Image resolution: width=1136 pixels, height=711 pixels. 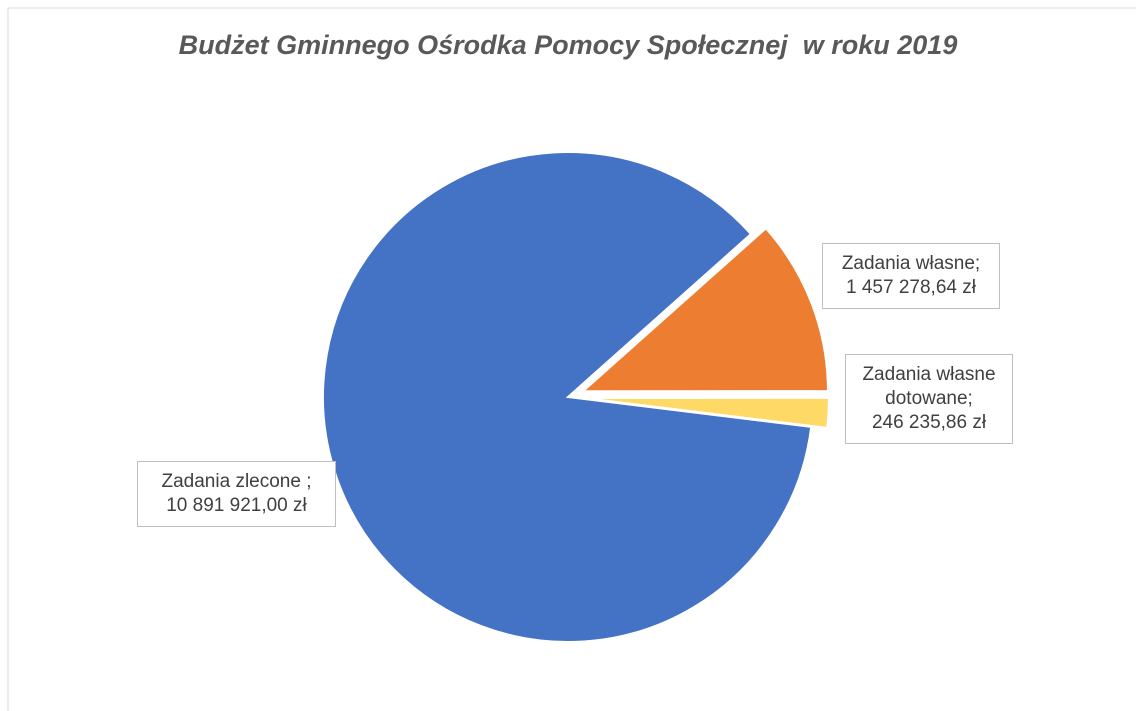 I want to click on data-label: Zadania zlecone ; 10 891 921,00 zł, so click(x=236, y=494).